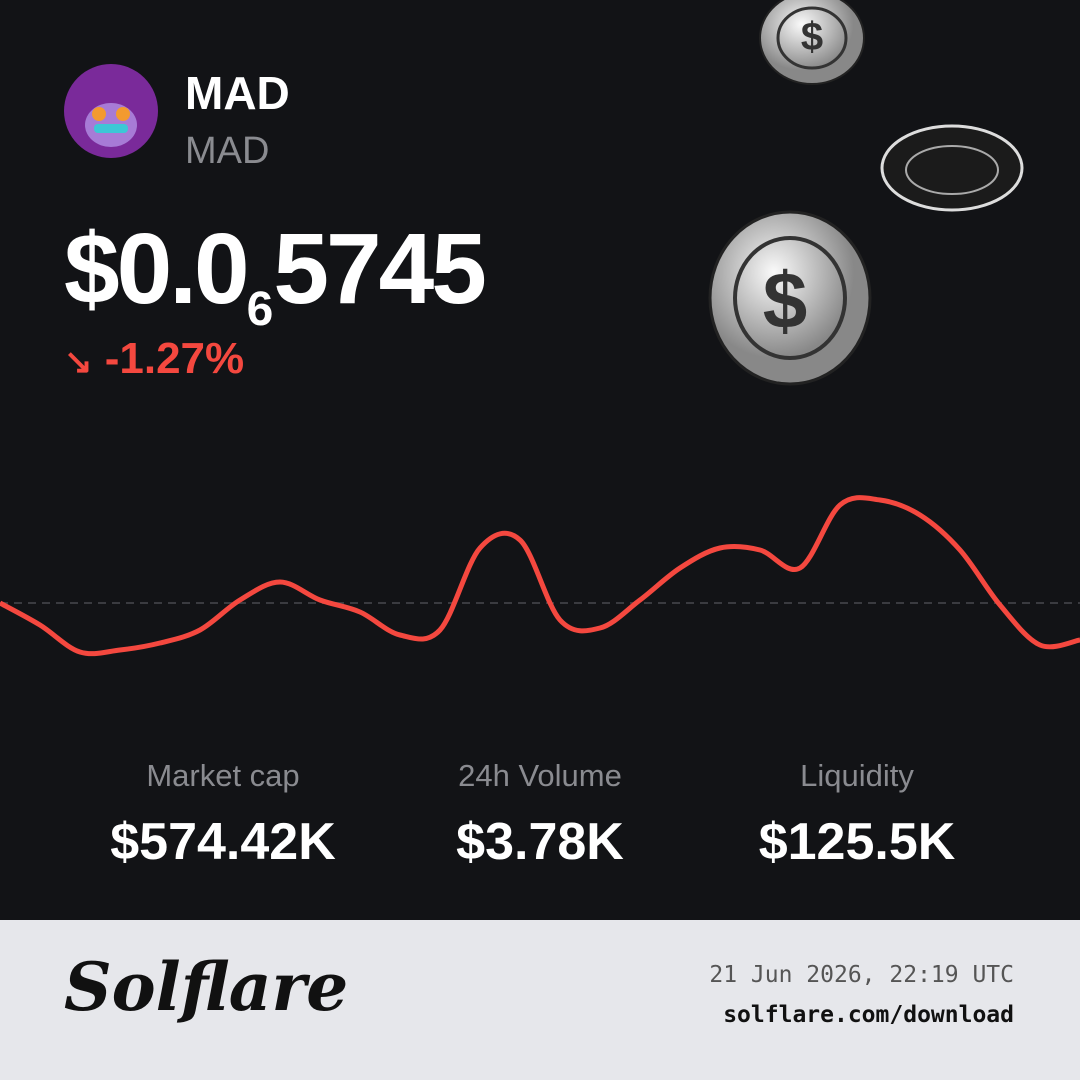  What do you see at coordinates (260, 309) in the screenshot?
I see `zero-count: 6` at bounding box center [260, 309].